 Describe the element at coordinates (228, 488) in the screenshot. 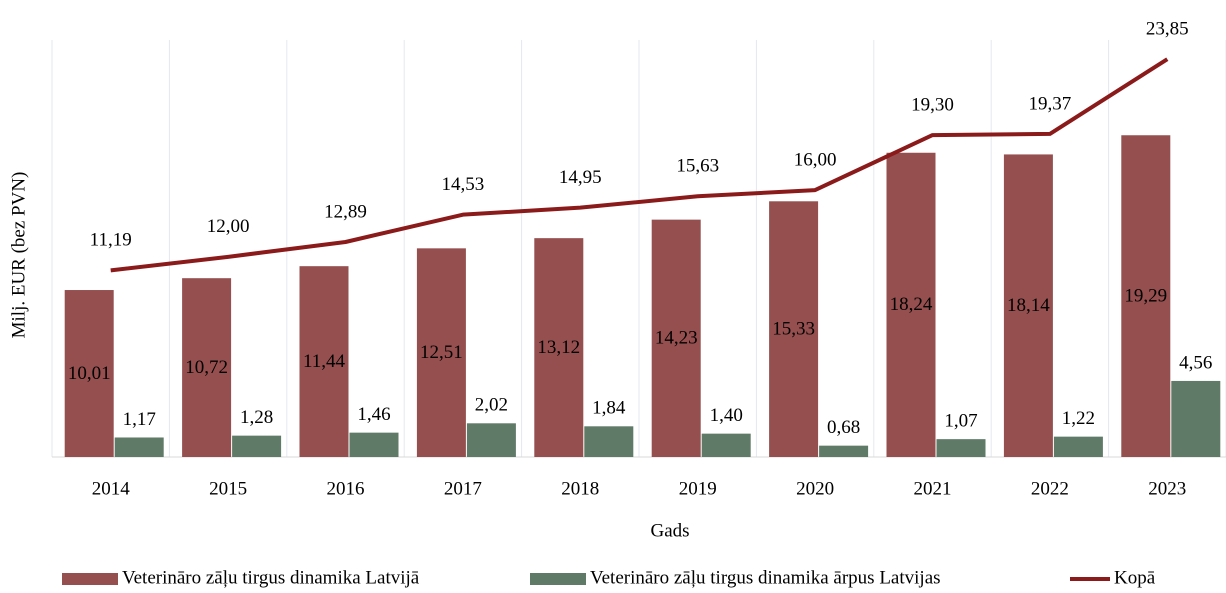

I see `x-tick-label: 2015` at that location.